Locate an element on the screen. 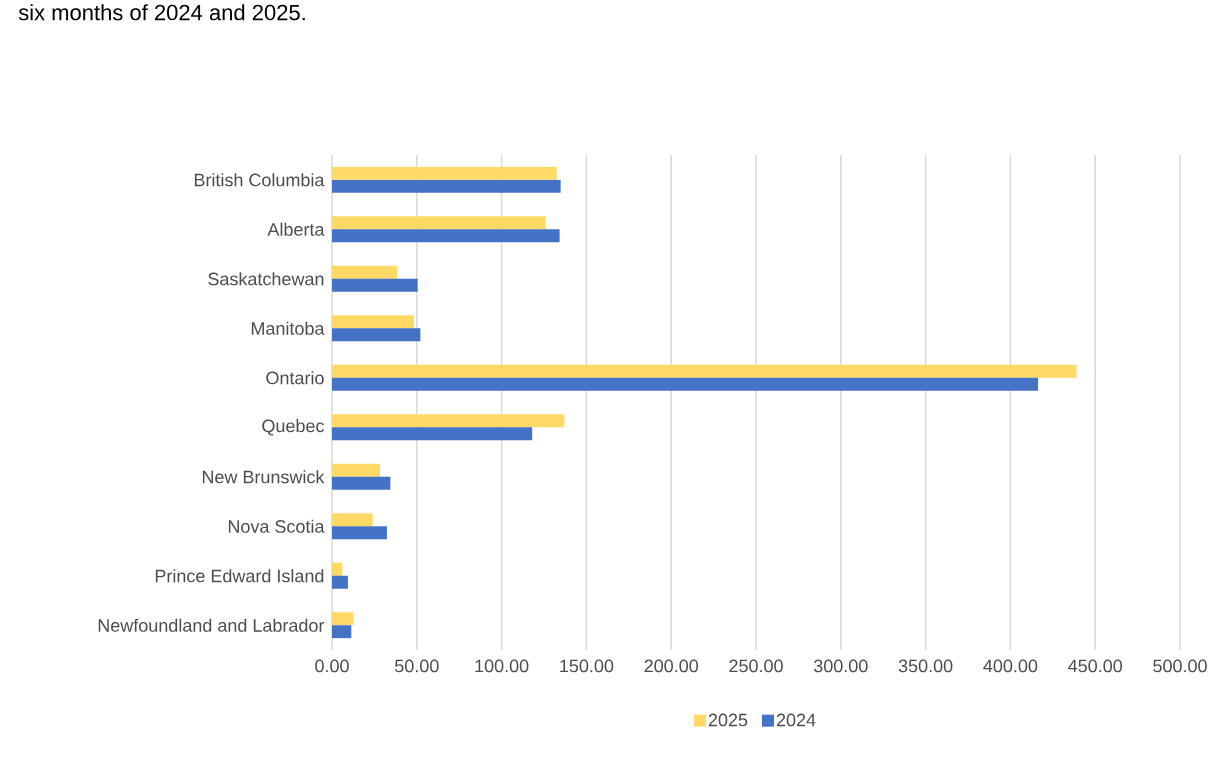 The height and width of the screenshot is (764, 1226). y-tick-label: Manitoba is located at coordinates (288, 328).